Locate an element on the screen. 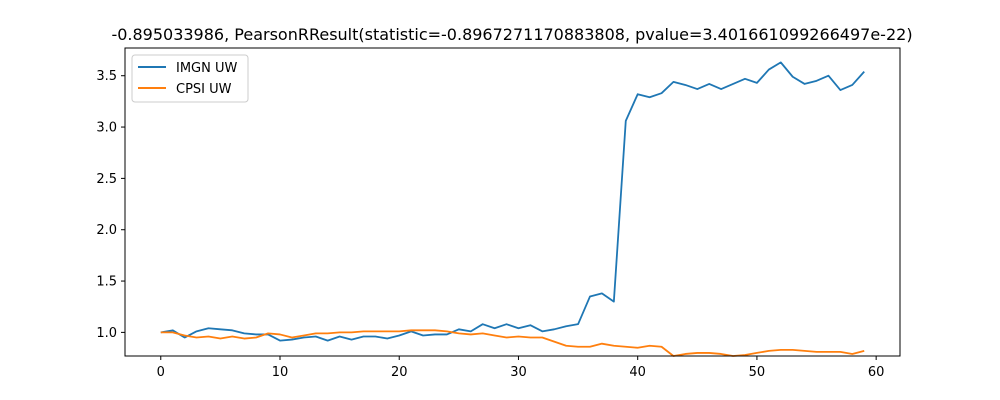  x-tick-label: 50 is located at coordinates (757, 372).